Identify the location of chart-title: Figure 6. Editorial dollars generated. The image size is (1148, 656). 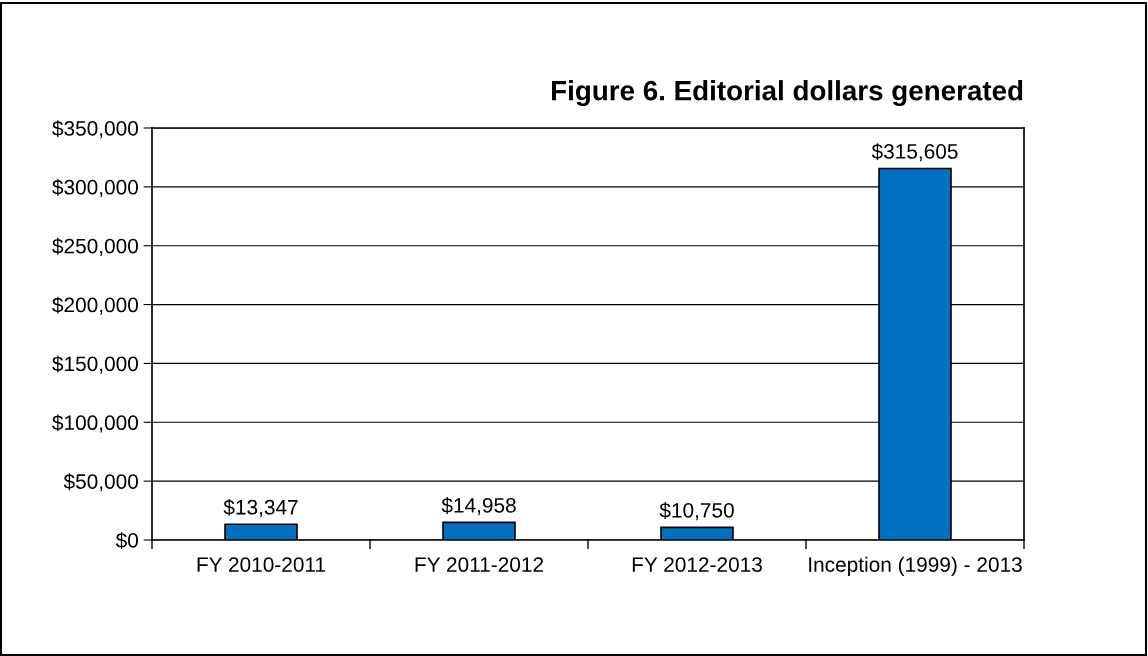
(787, 93).